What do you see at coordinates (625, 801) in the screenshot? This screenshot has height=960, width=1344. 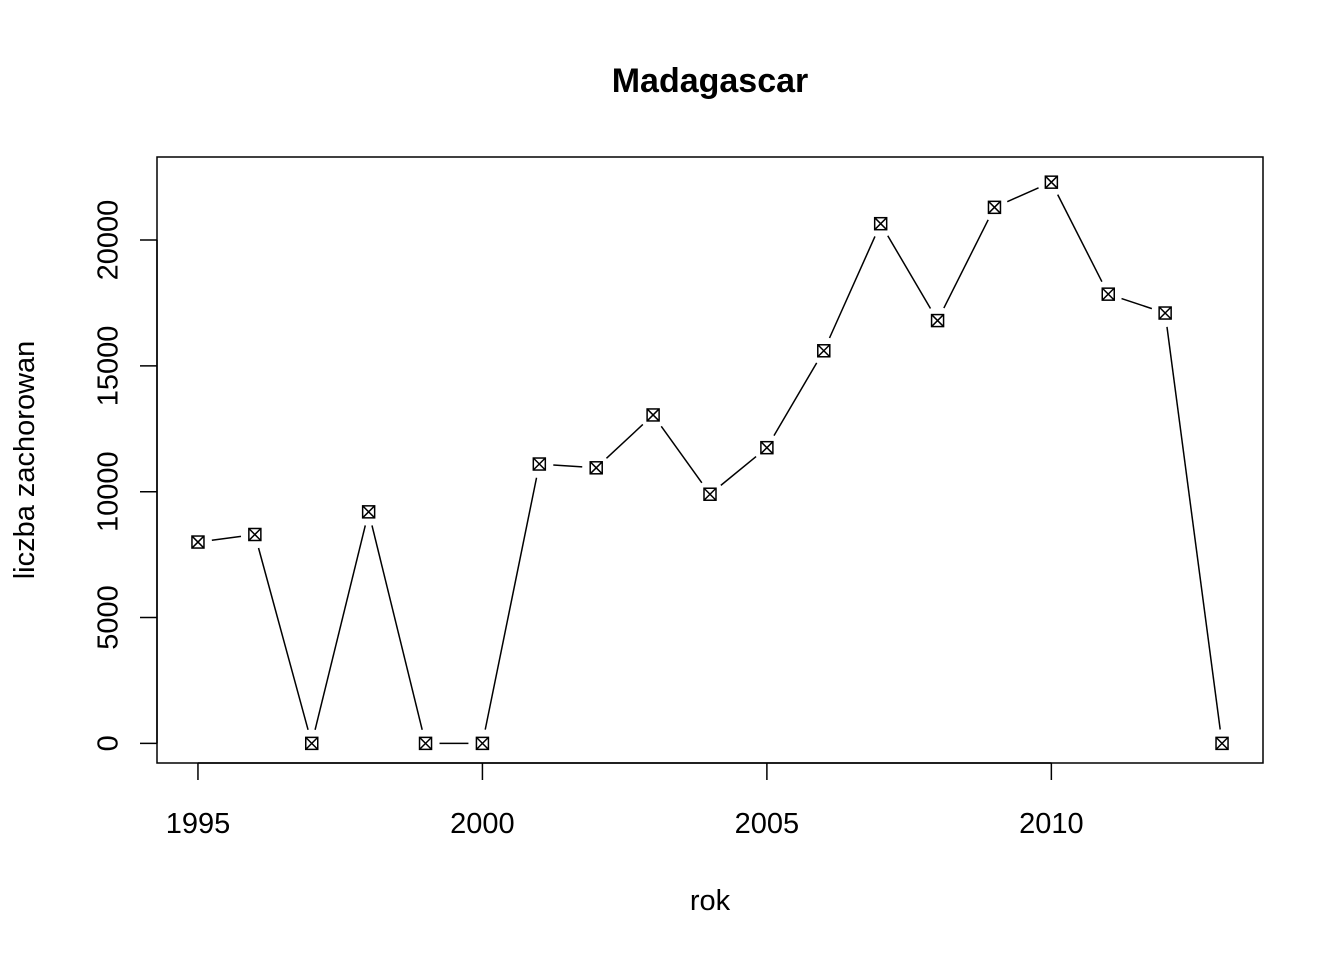 I see `x-axis: 1995 2000 2005 2010` at bounding box center [625, 801].